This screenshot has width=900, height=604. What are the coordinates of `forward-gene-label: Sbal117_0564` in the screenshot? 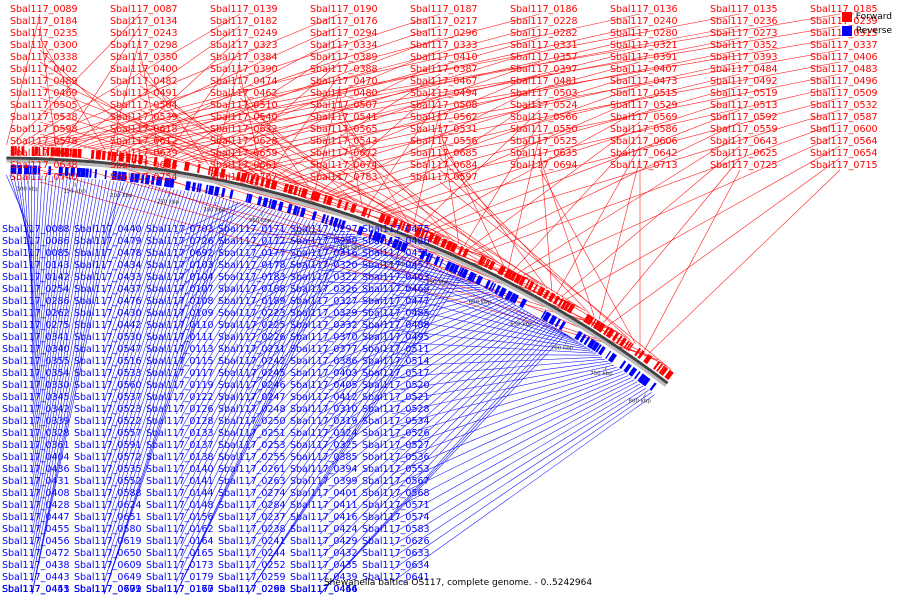 It's located at (844, 141).